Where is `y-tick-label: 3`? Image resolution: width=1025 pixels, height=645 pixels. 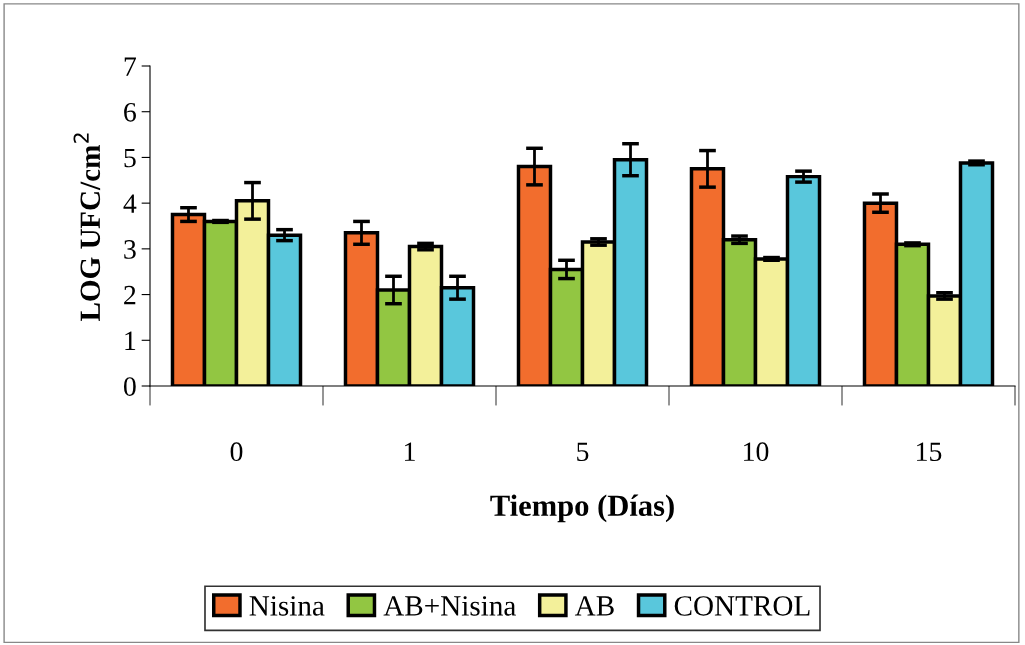
y-tick-label: 3 is located at coordinates (130, 249).